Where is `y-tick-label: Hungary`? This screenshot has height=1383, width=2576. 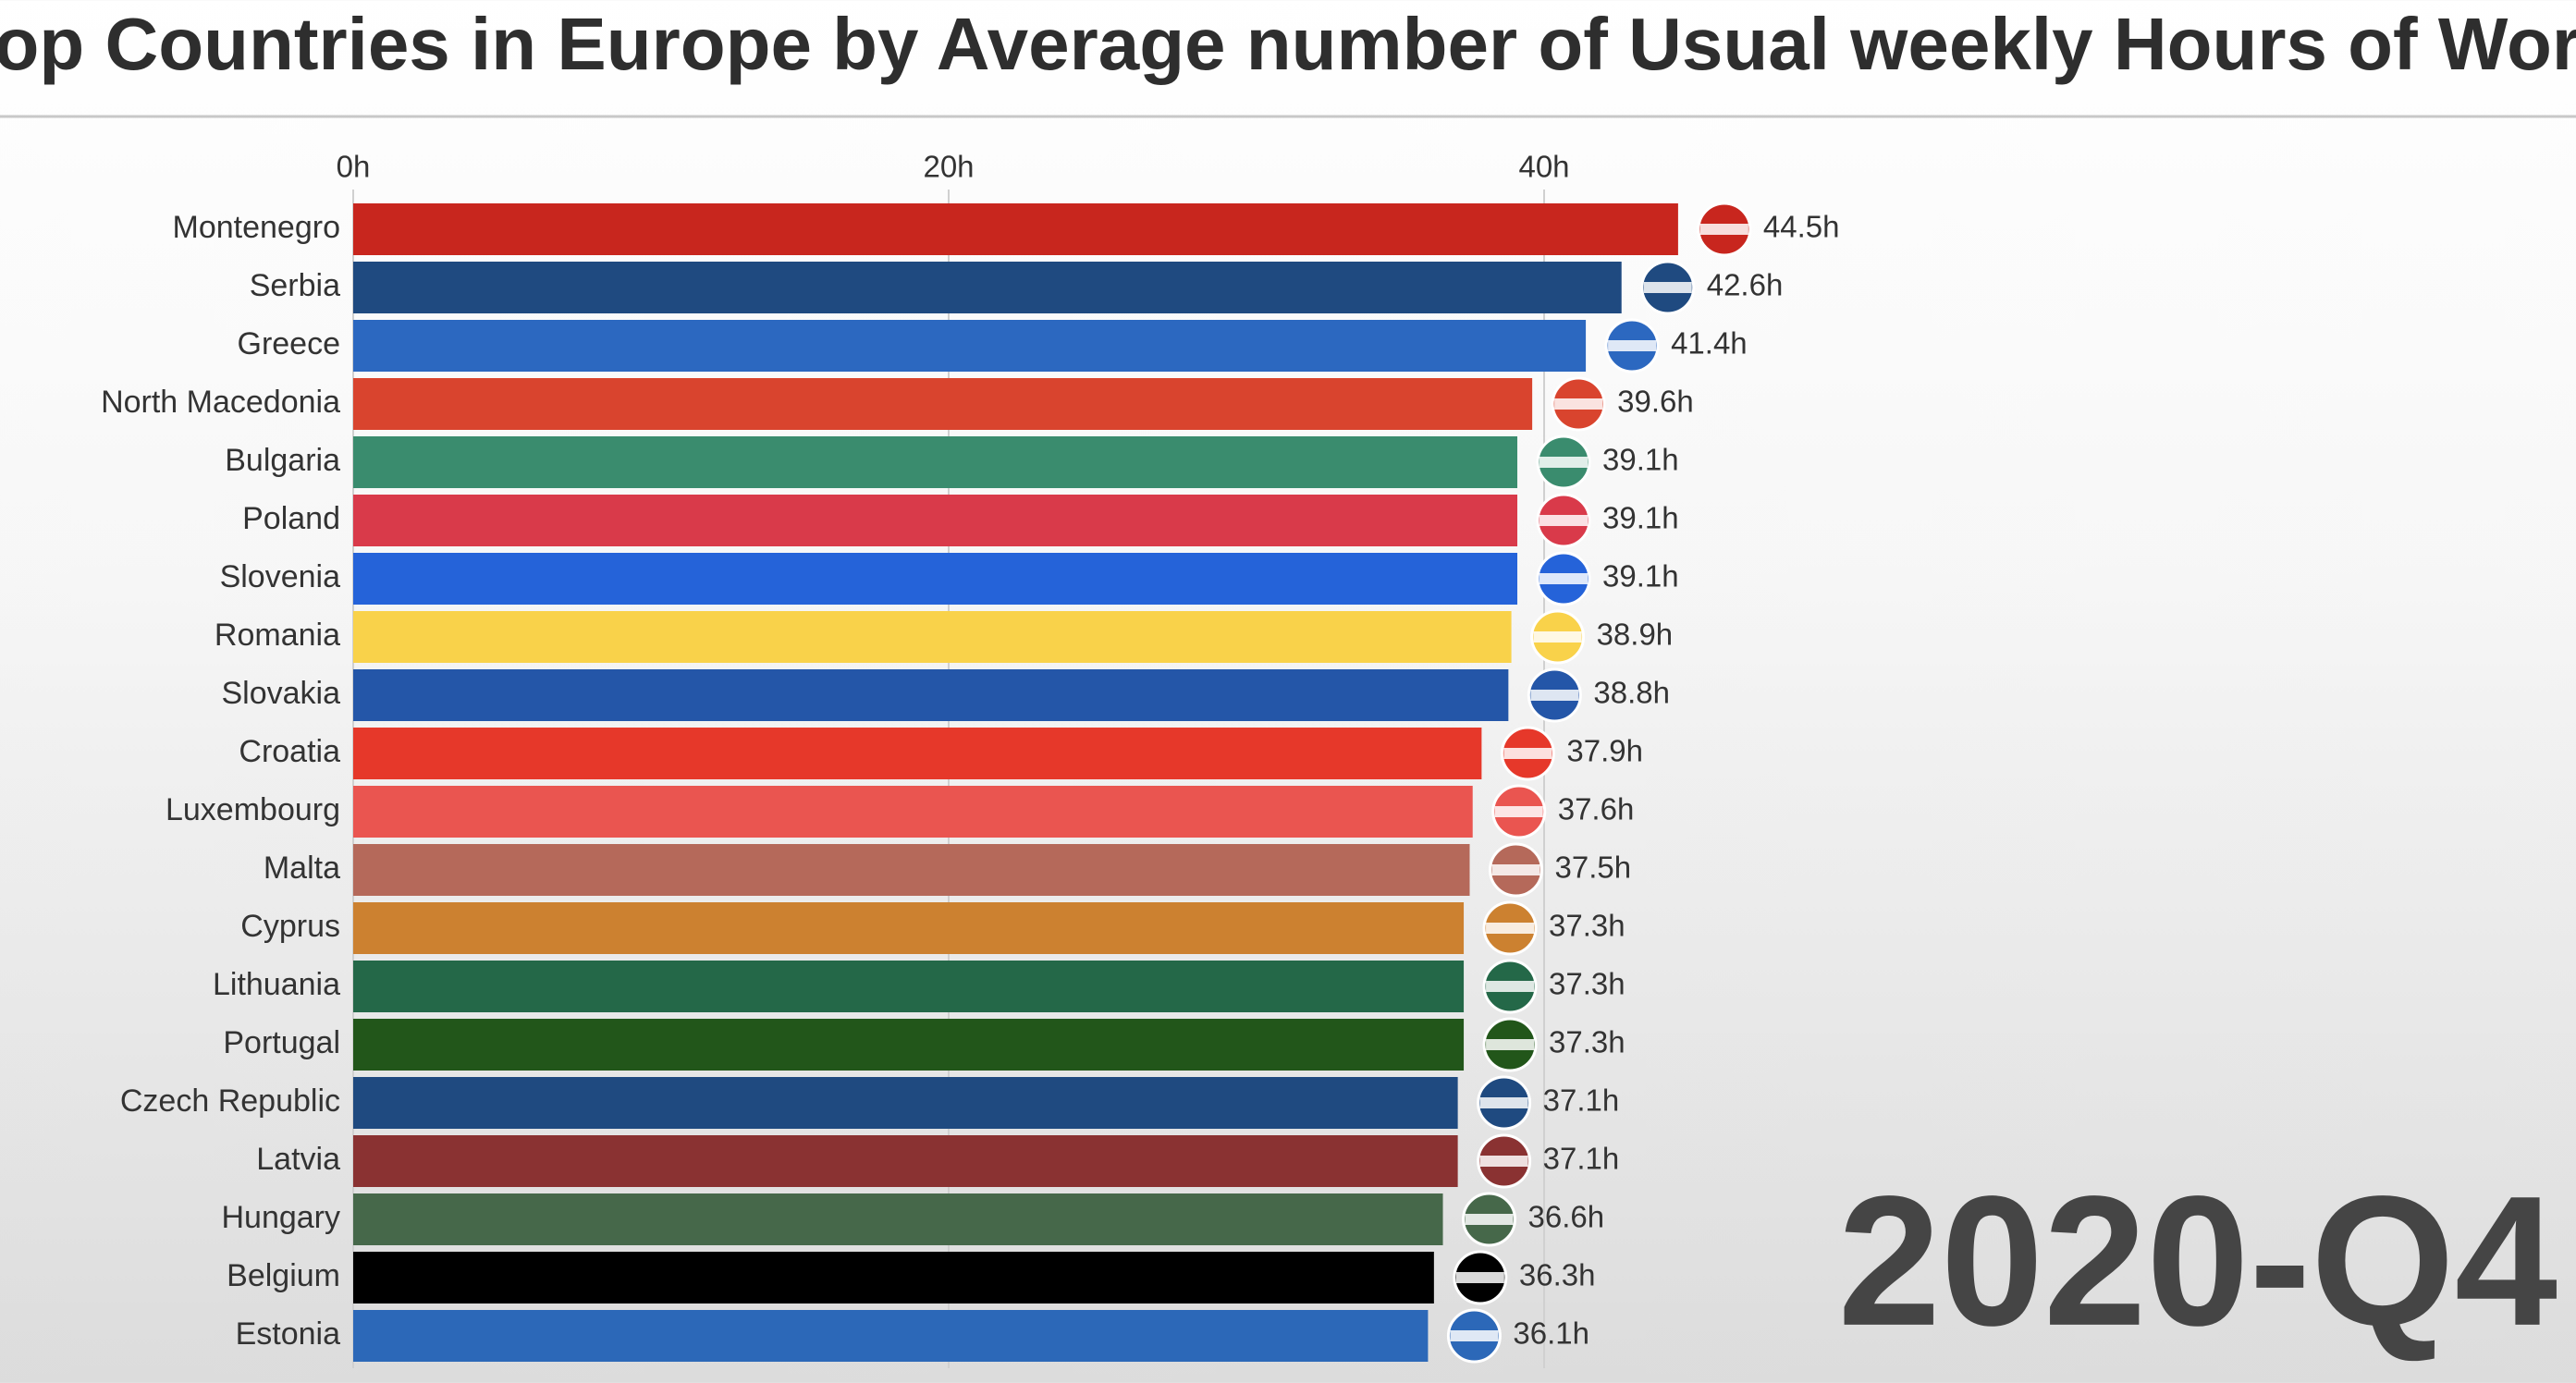
y-tick-label: Hungary is located at coordinates (280, 1217).